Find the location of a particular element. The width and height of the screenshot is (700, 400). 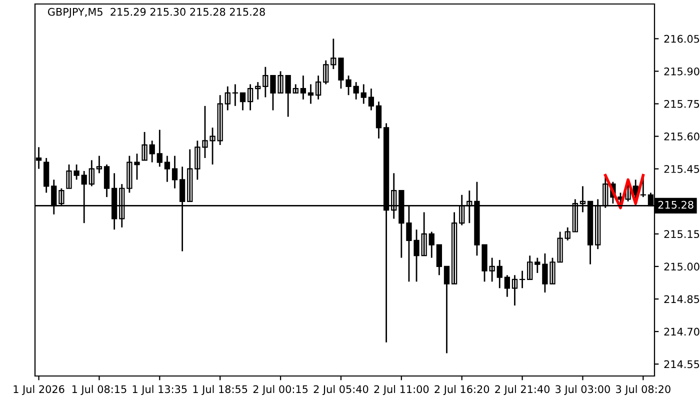

y-tick-label: 216.05 is located at coordinates (682, 38).